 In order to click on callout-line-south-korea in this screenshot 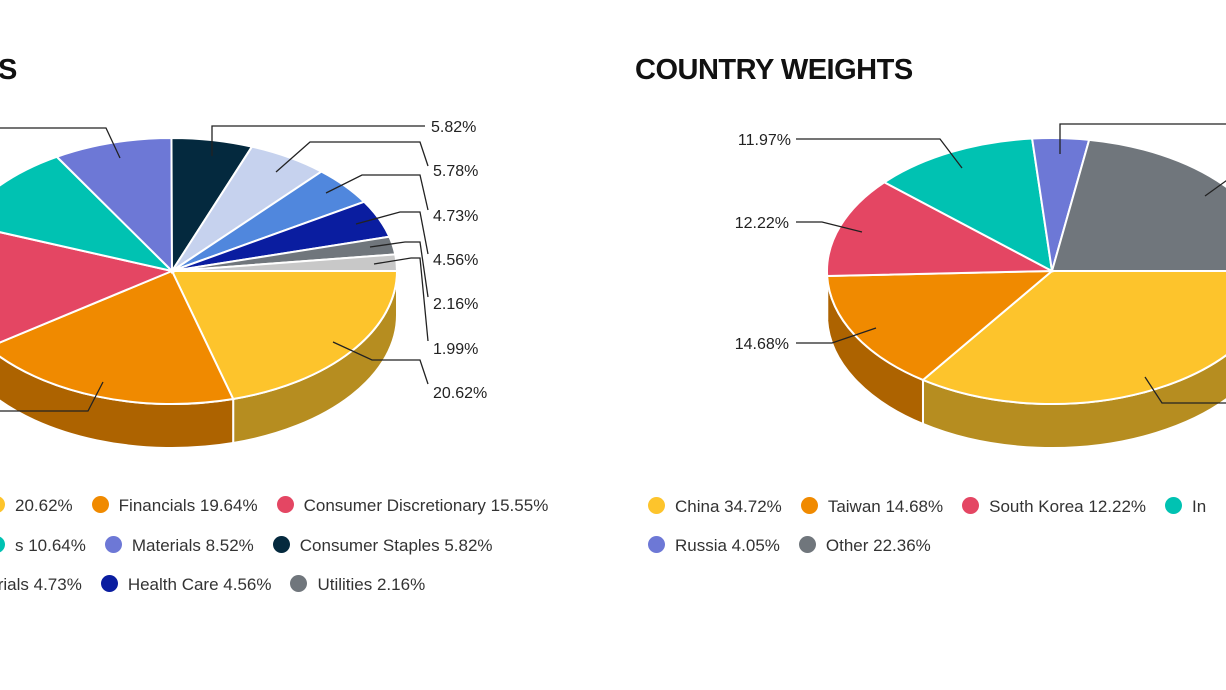, I will do `click(829, 227)`.